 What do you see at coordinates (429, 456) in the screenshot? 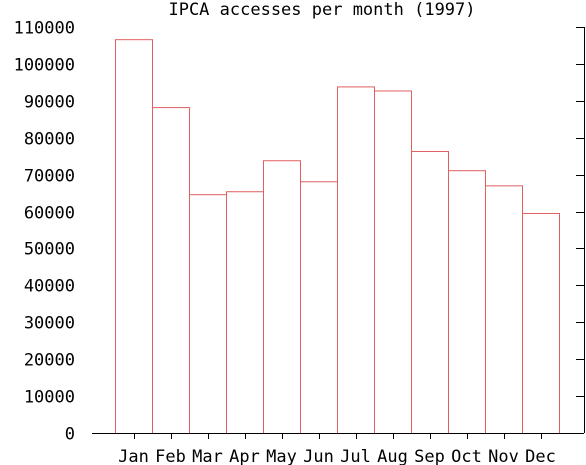
I see `x-tick-label-sep: Sep` at bounding box center [429, 456].